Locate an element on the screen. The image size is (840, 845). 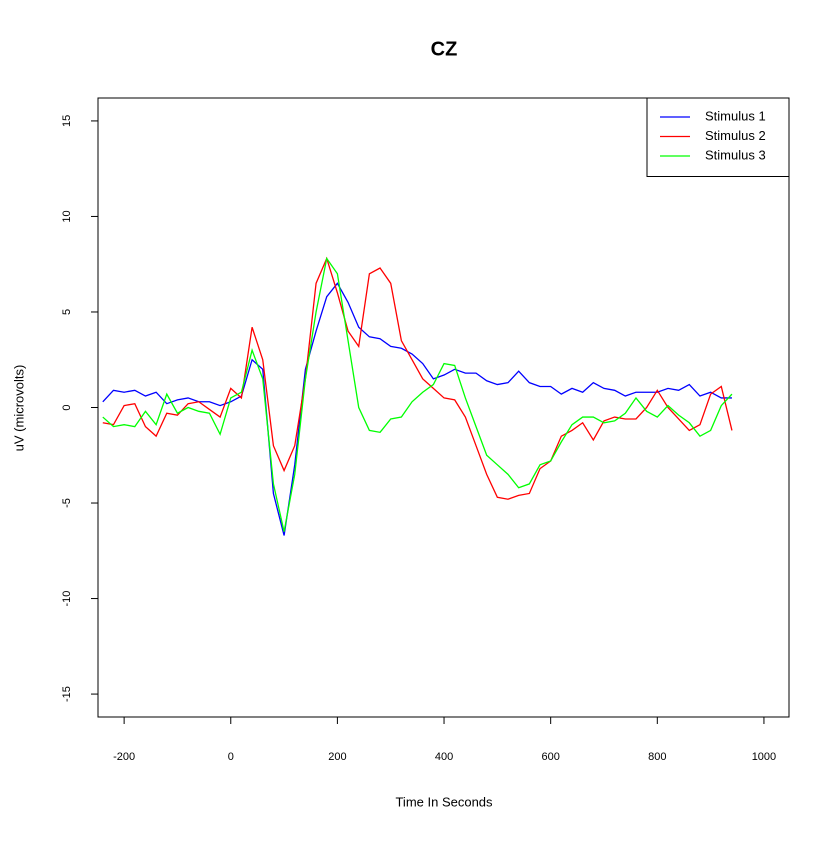
chart-title: CZ is located at coordinates (444, 49).